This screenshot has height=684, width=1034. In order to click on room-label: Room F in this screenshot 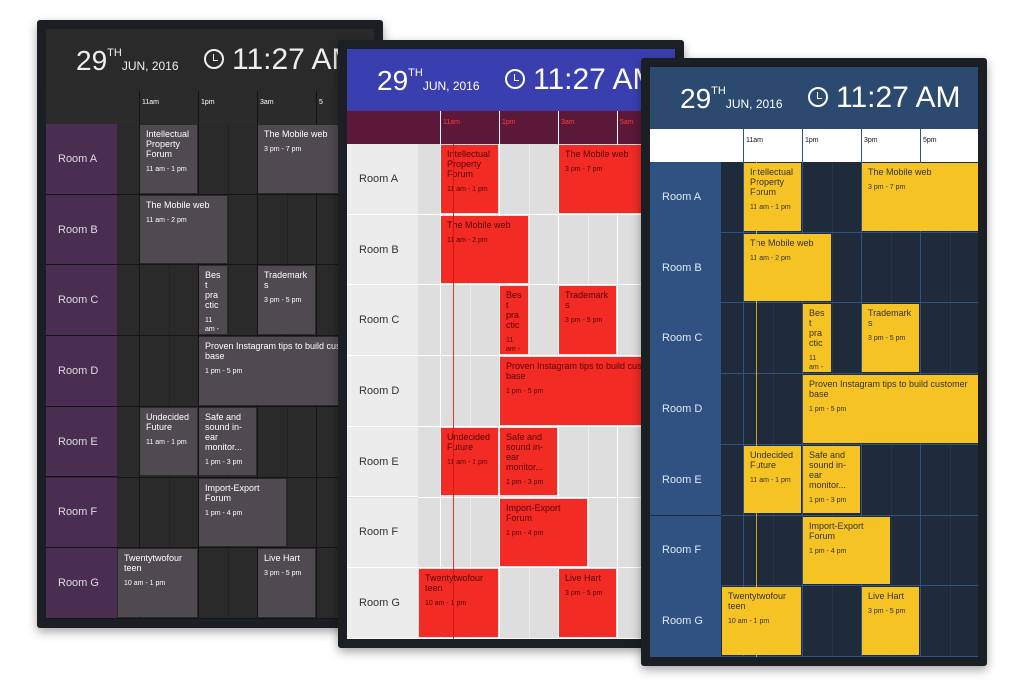, I will do `click(685, 551)`.